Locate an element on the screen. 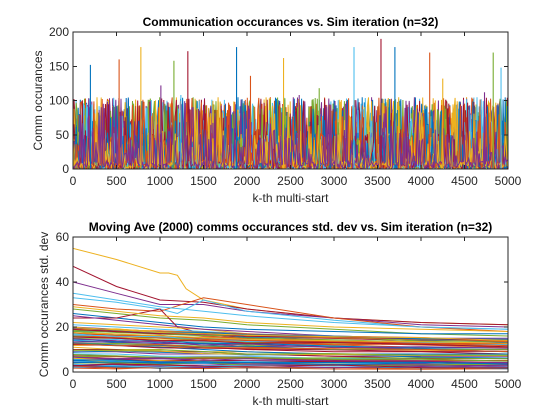  series-line-s32 is located at coordinates (290, 311).